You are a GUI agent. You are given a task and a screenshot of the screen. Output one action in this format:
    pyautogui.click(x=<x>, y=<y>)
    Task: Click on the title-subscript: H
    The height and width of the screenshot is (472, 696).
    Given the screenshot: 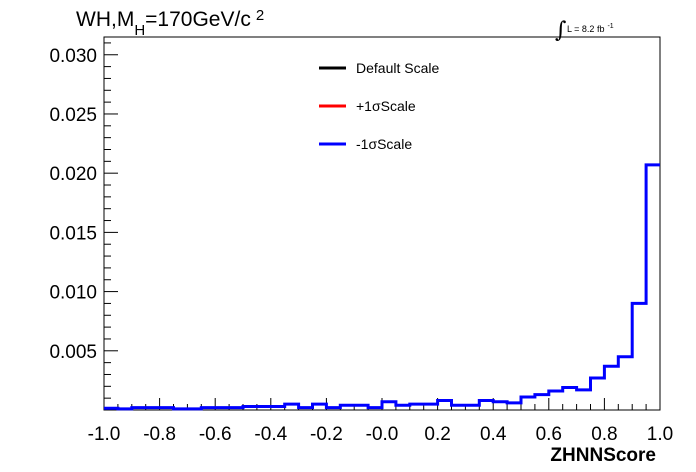 What is the action you would take?
    pyautogui.click(x=139, y=30)
    